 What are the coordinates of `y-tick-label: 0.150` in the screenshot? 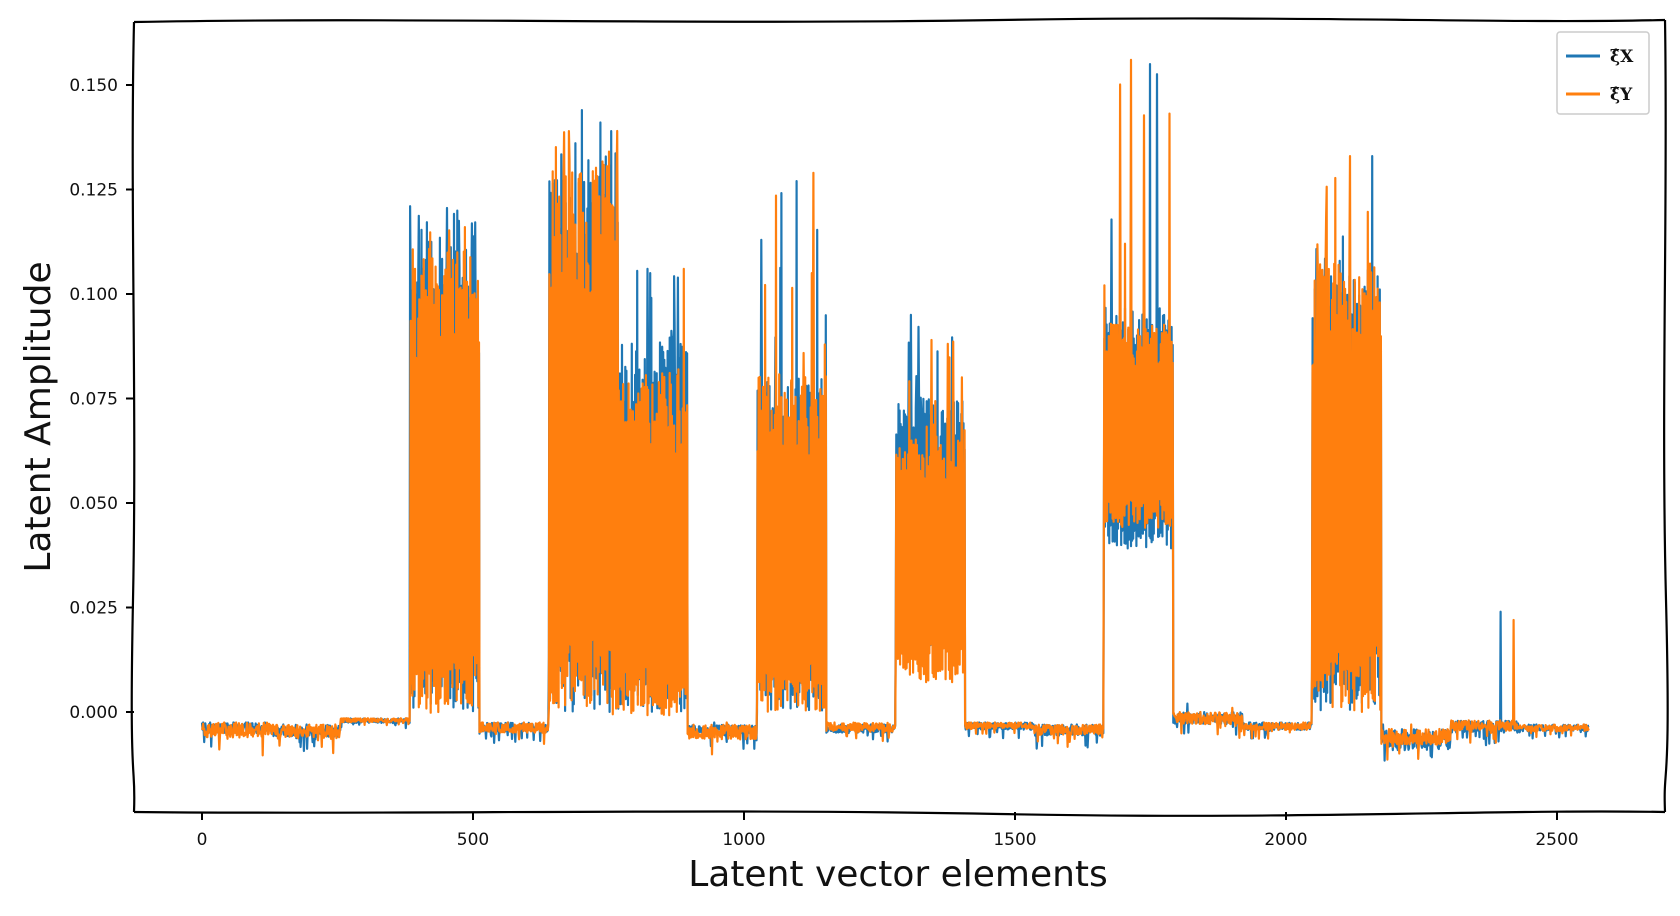 It's located at (93, 86).